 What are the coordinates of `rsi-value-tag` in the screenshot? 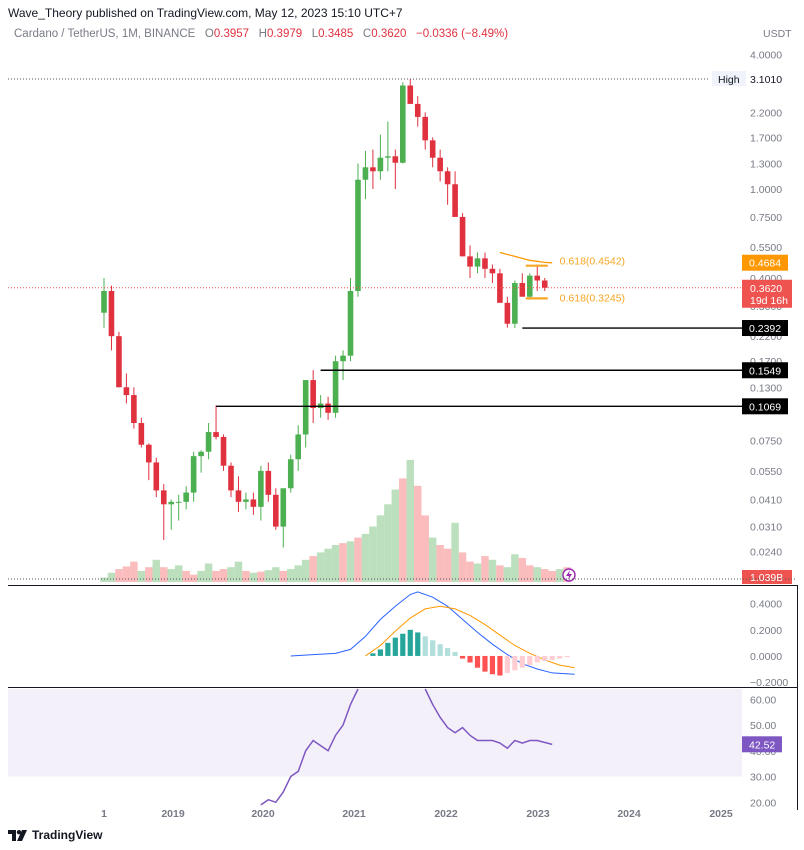 It's located at (762, 744).